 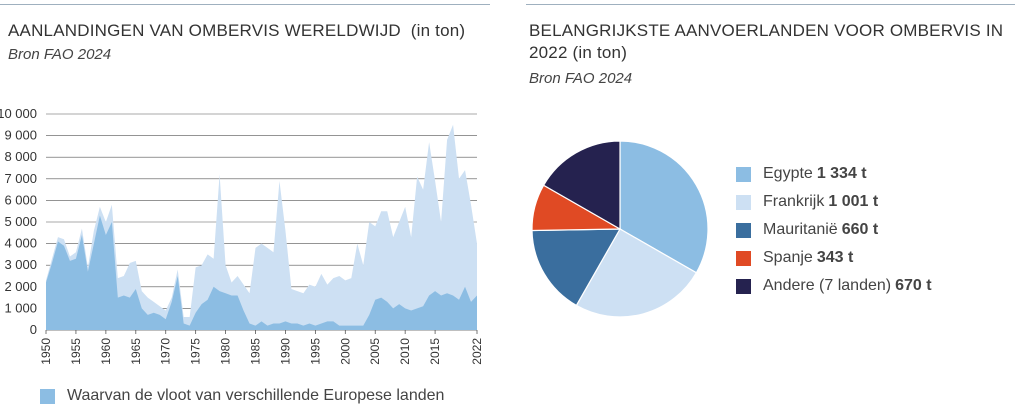 What do you see at coordinates (835, 257) in the screenshot?
I see `legend-value-label: 343 t` at bounding box center [835, 257].